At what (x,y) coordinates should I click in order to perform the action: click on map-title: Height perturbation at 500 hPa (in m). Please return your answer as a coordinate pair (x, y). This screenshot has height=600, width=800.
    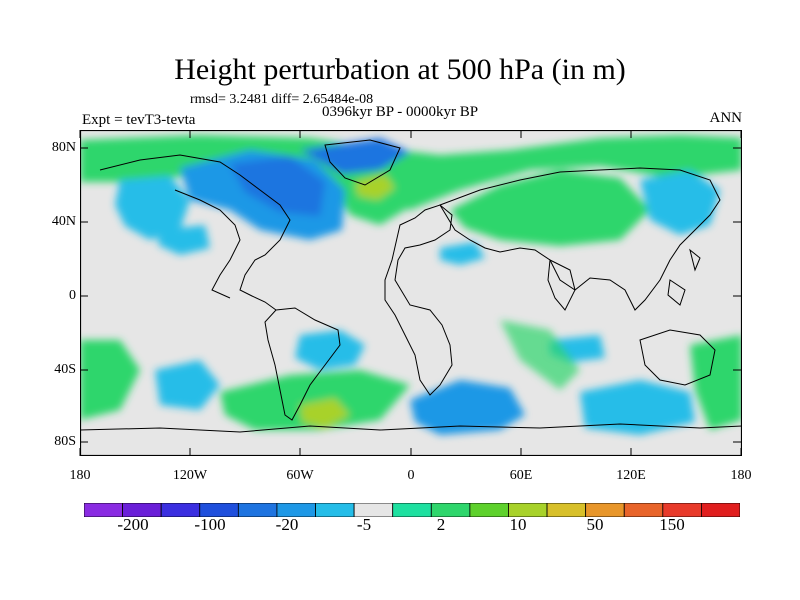
    Looking at the image, I should click on (400, 69).